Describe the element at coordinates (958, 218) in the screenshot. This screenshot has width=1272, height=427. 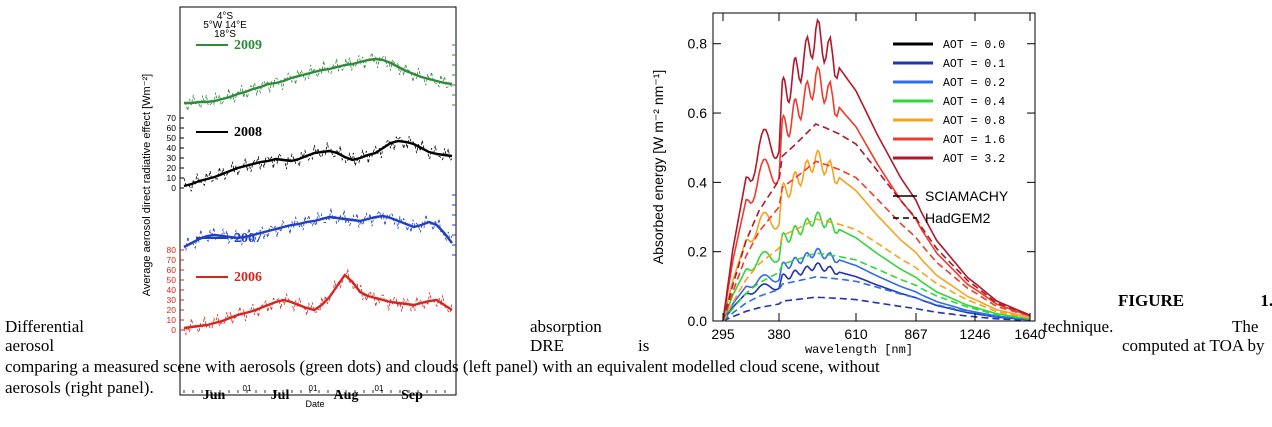
I see `legend-label-hadgem2: HadGEM2` at that location.